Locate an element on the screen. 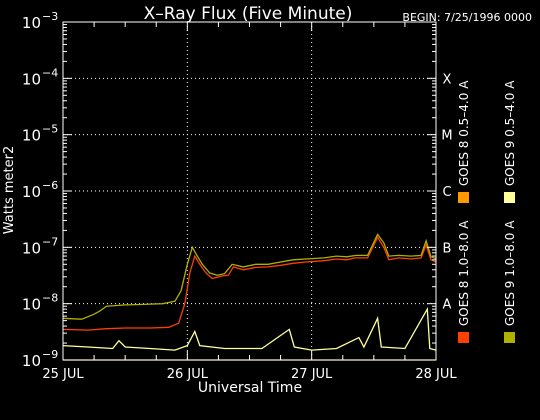 This screenshot has width=540, height=420. y-tick-exponent: −7 is located at coordinates (50, 241).